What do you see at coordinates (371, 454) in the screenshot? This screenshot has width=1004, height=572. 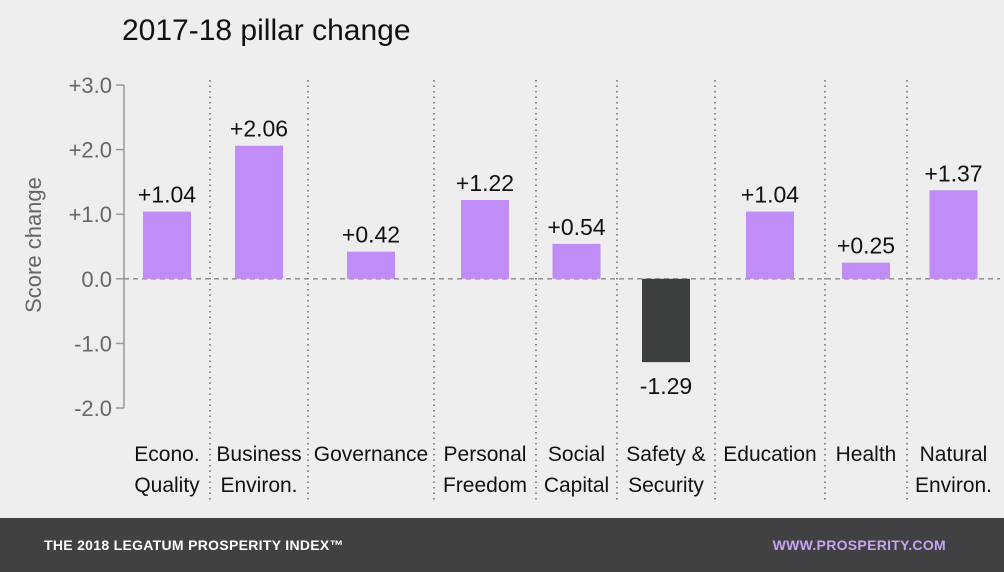 I see `category-label: Governance` at bounding box center [371, 454].